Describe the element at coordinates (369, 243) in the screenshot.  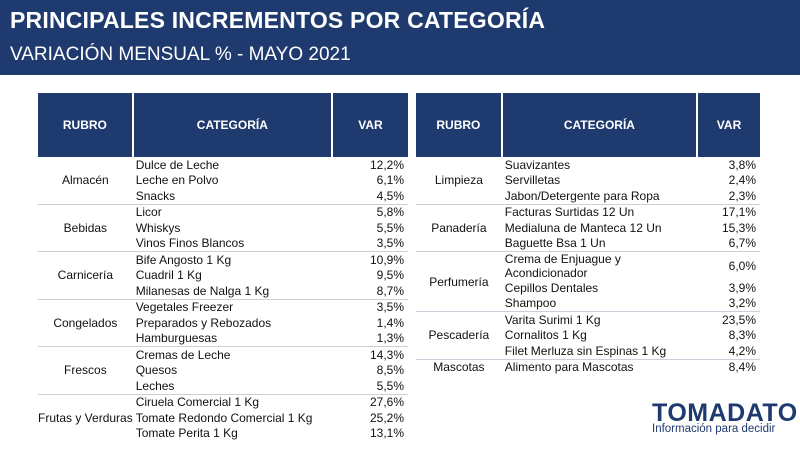
I see `var-cell: 3,5%` at that location.